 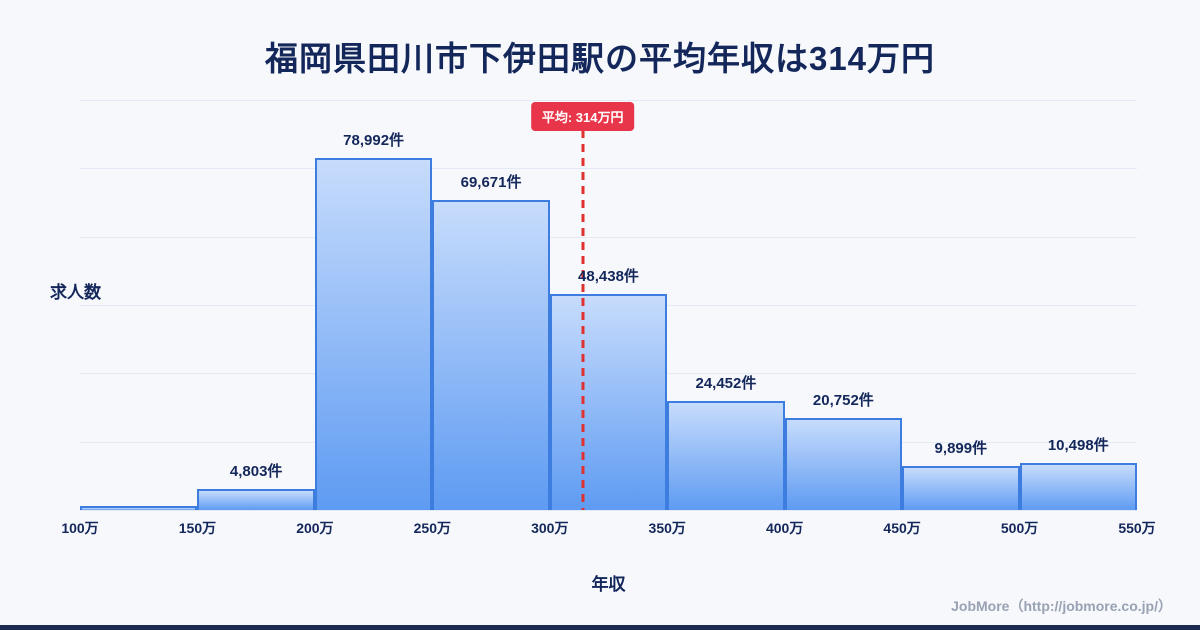 What do you see at coordinates (1061, 606) in the screenshot?
I see `footer-credit: JobMore（http://jobmore.co.jp/）` at bounding box center [1061, 606].